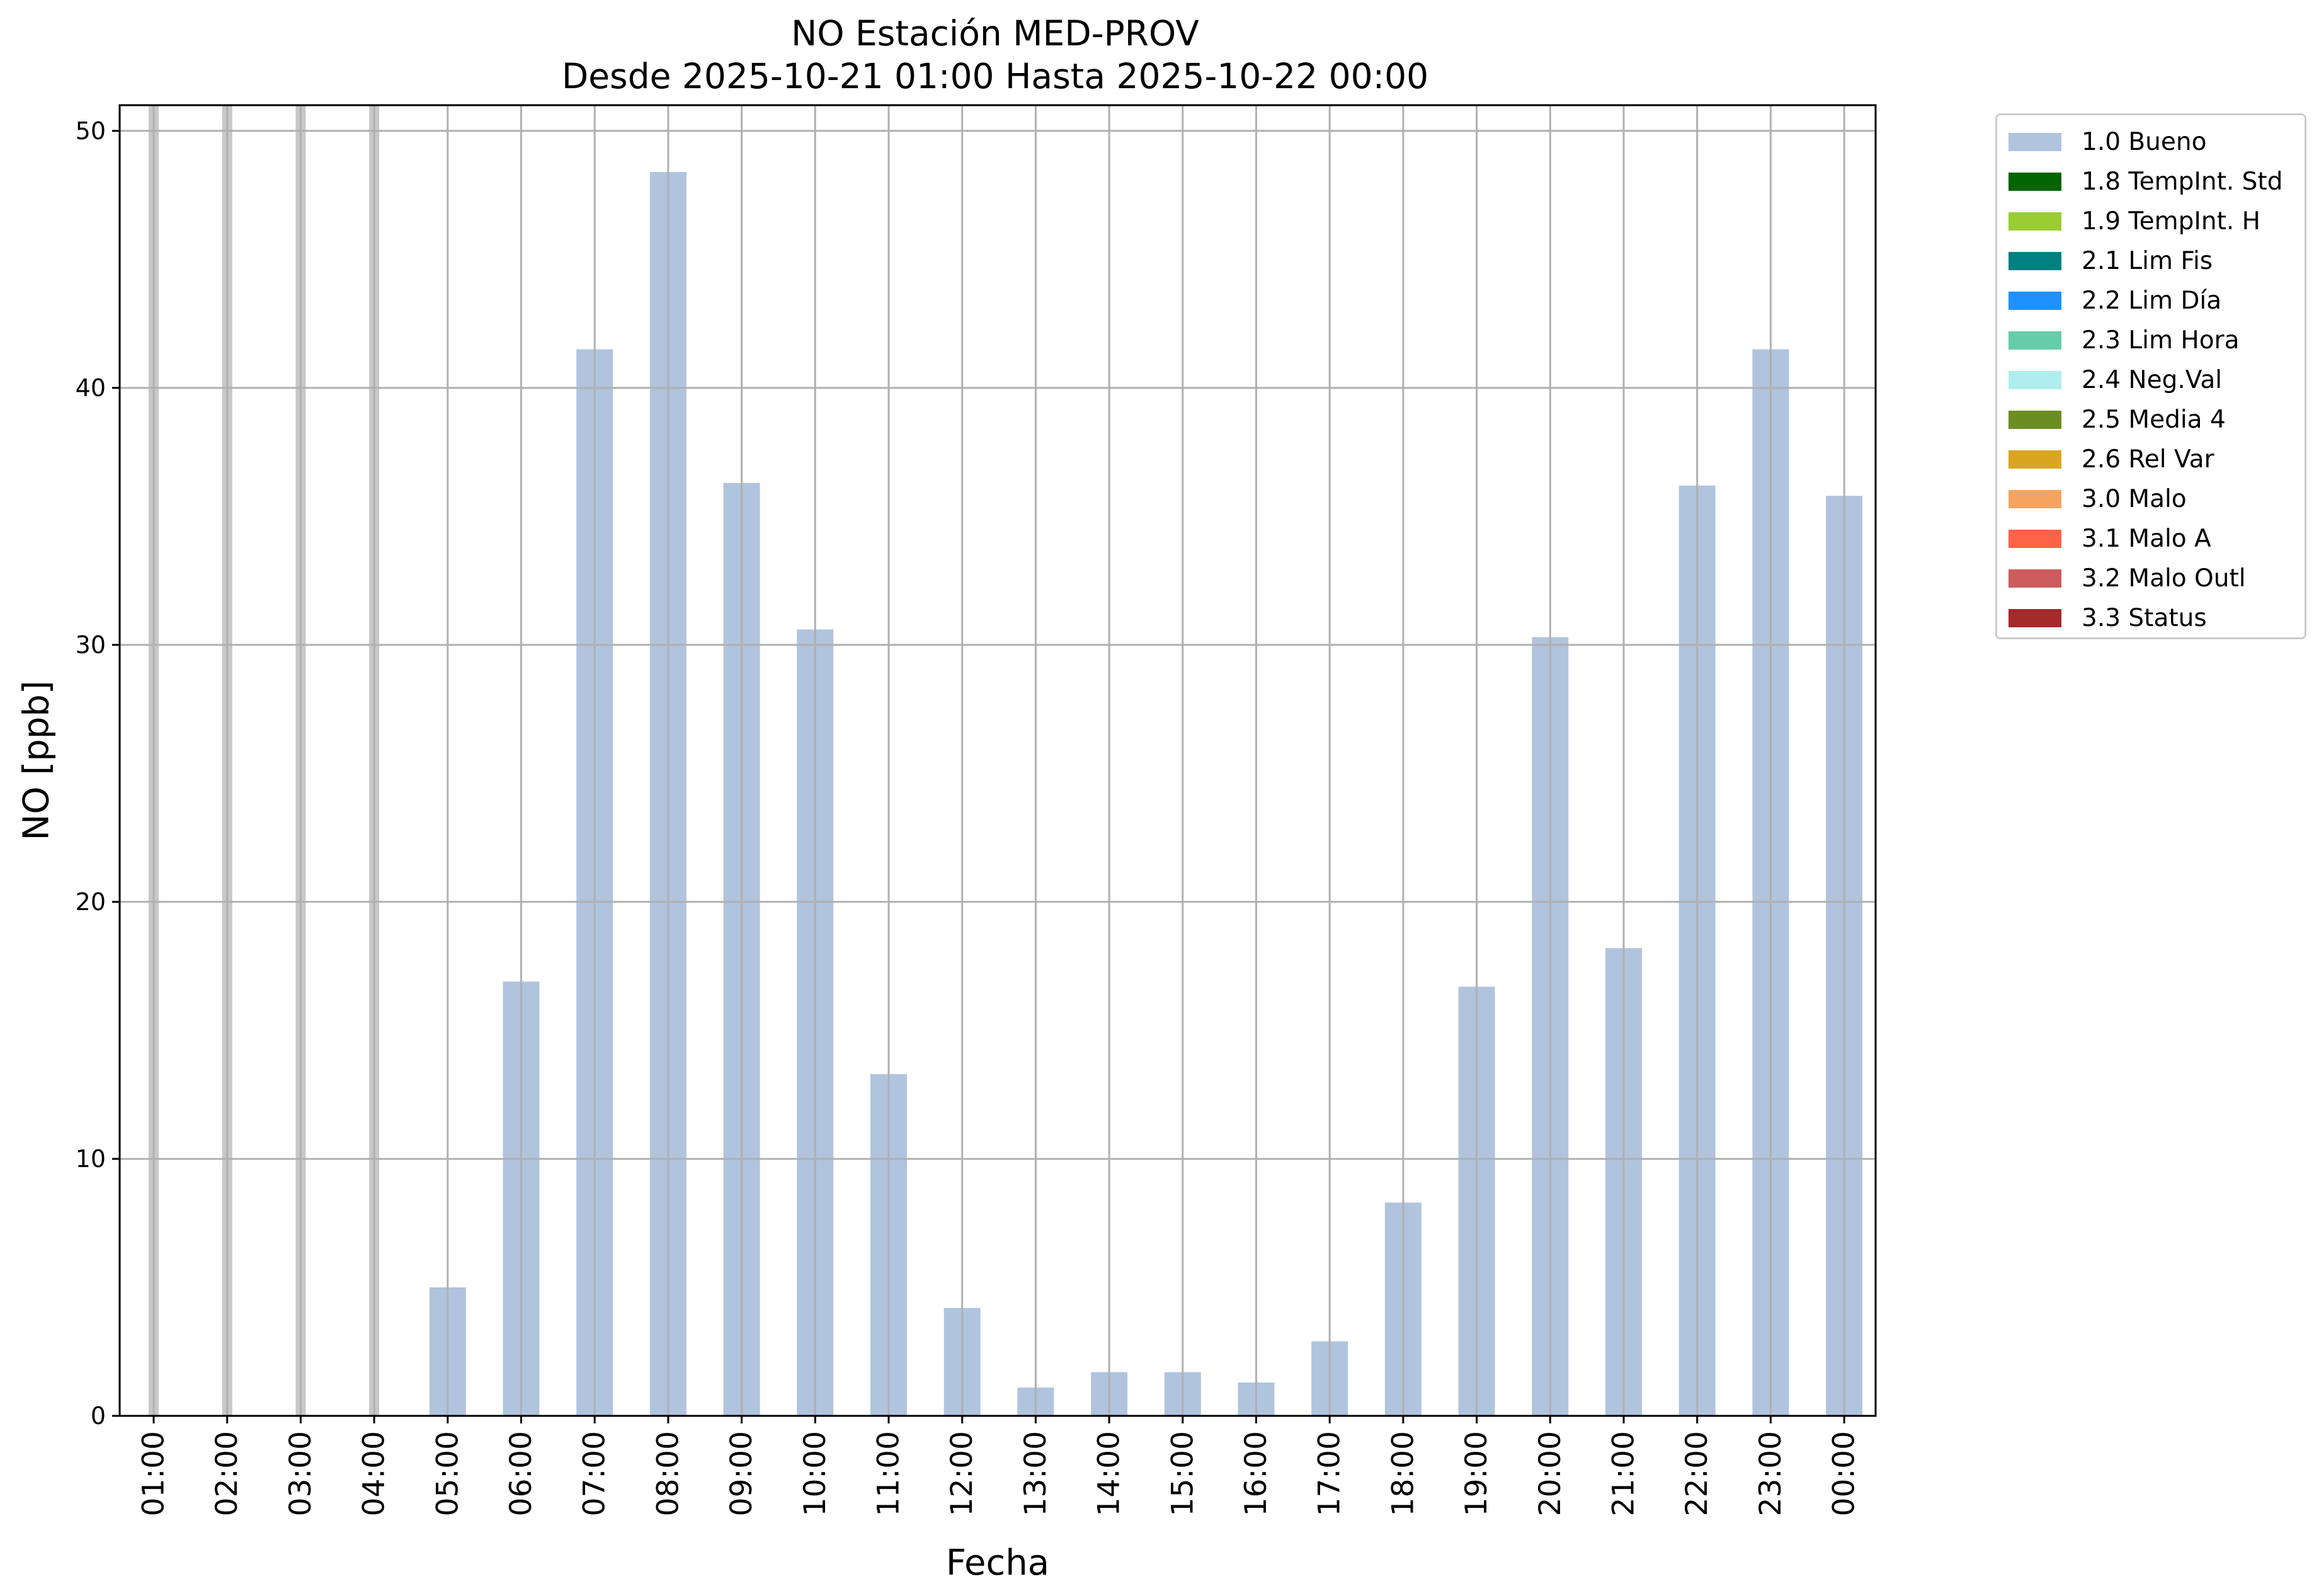  I want to click on y-axis-label: NO [ppb], so click(36, 760).